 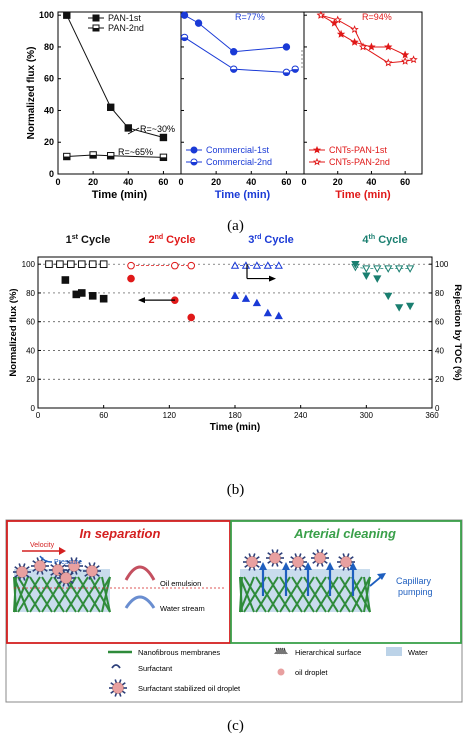 I want to click on legend-label: PAN-1st, so click(x=124, y=18).